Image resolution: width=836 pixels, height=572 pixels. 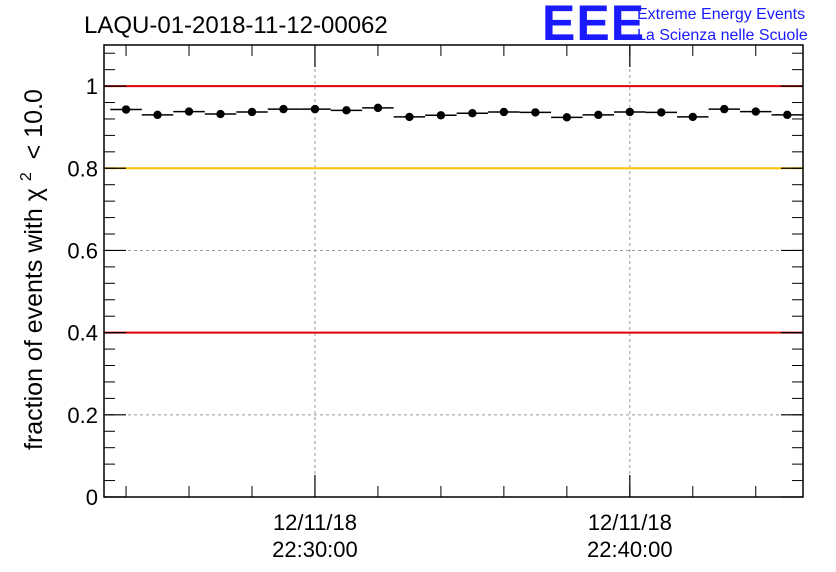 What do you see at coordinates (82, 292) in the screenshot?
I see `y-tick-labels: 0 0.2 0.4 0.6 0.8 1` at bounding box center [82, 292].